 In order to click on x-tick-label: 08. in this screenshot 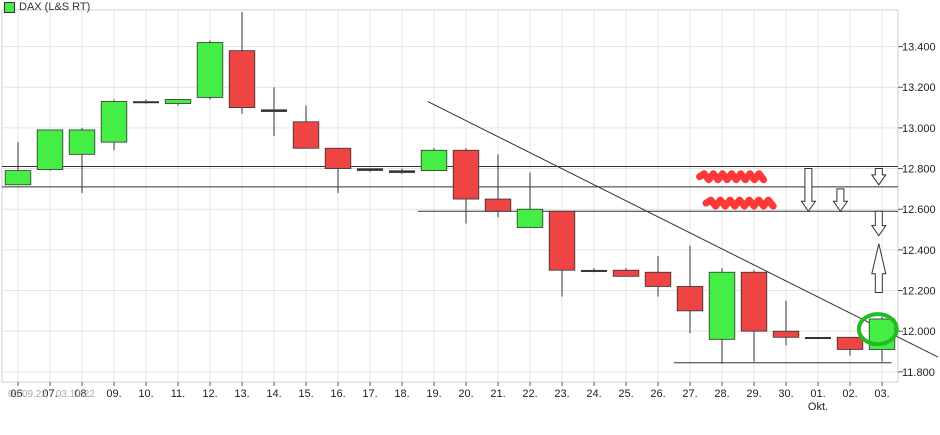, I will do `click(81, 394)`.